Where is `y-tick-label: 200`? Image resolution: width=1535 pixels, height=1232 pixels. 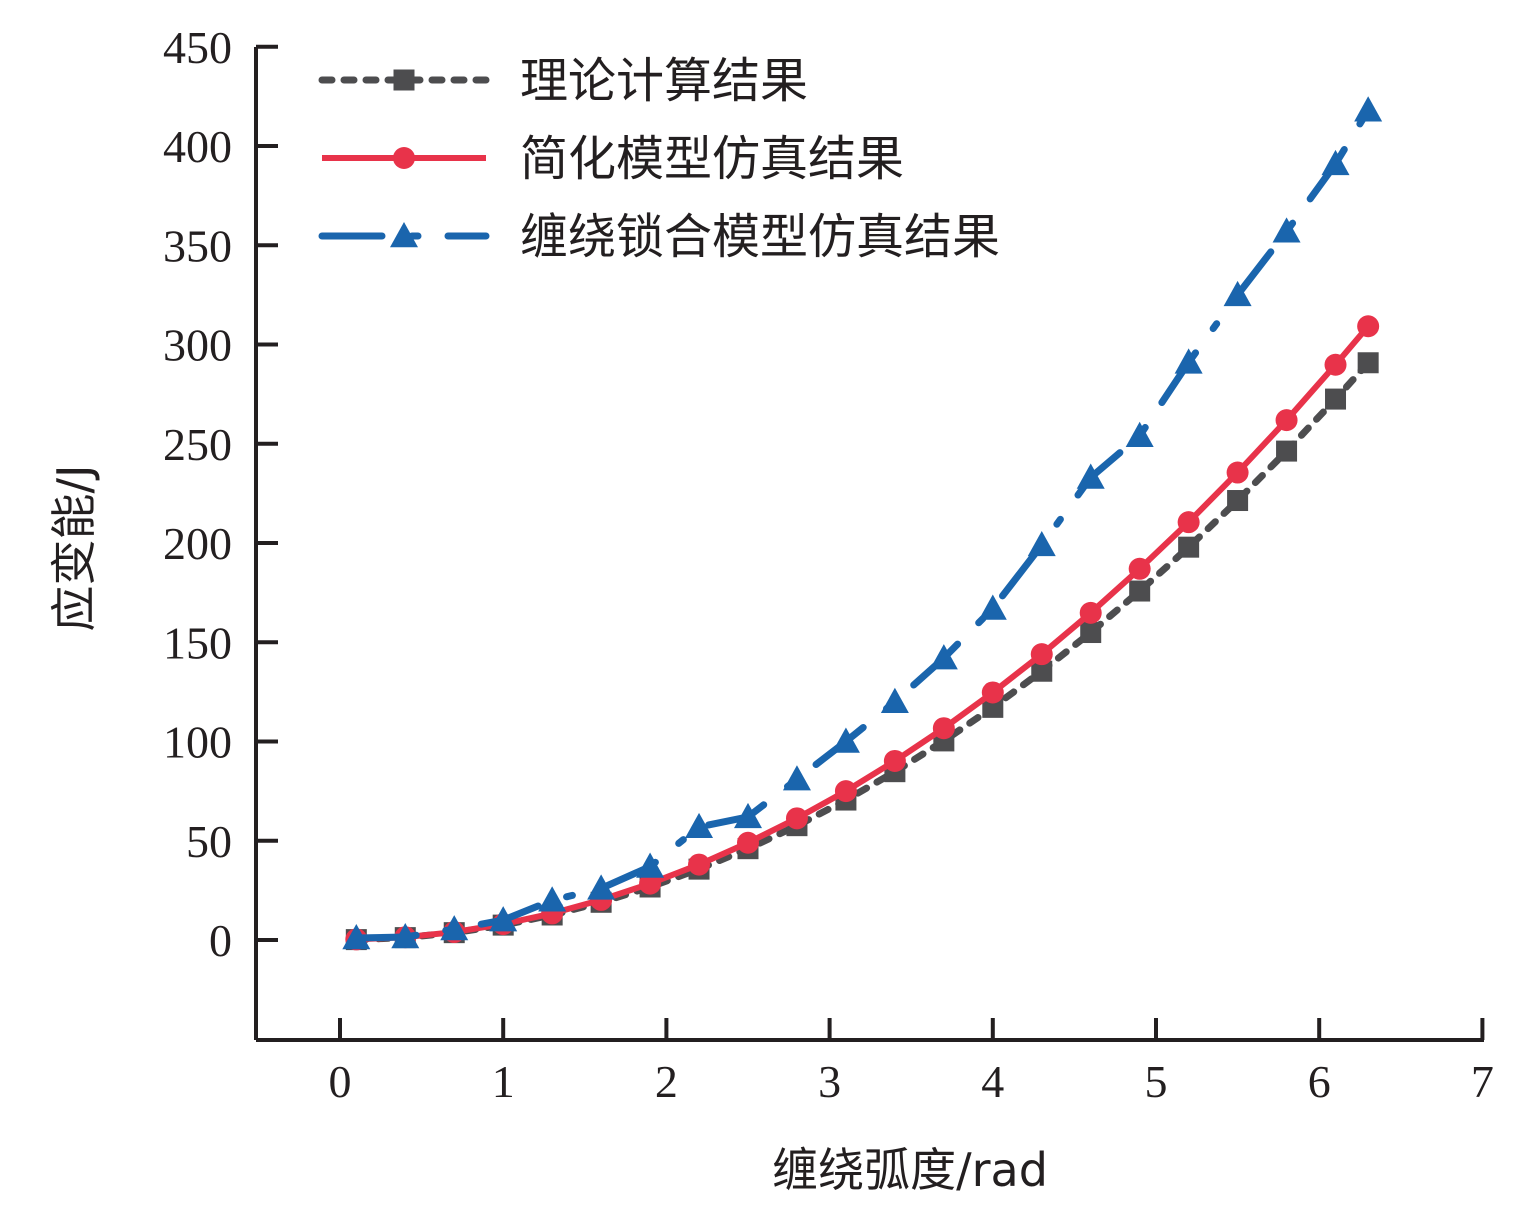 y-tick-label: 200 is located at coordinates (197, 543).